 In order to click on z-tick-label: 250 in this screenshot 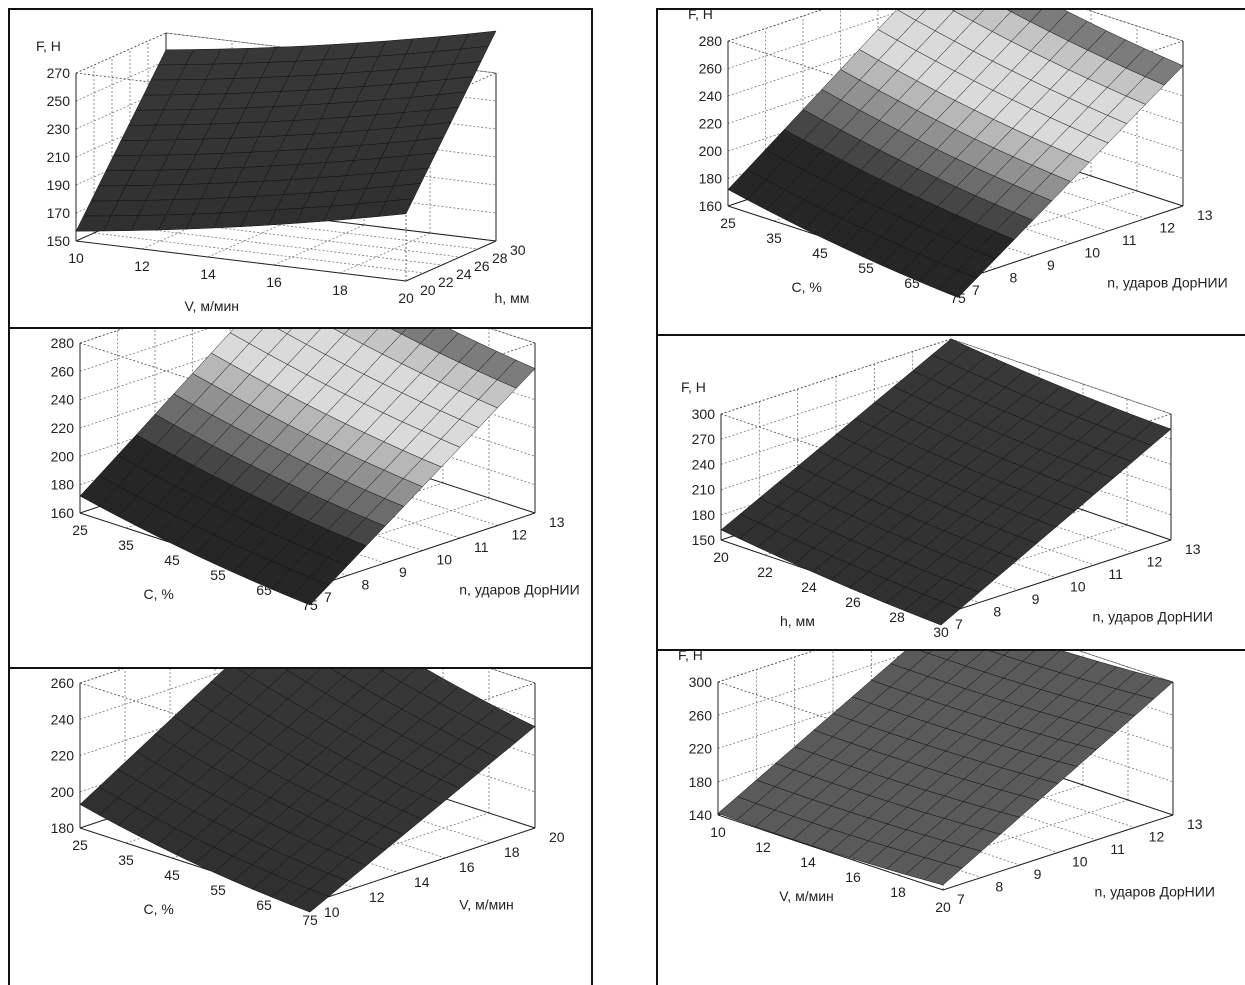, I will do `click(59, 101)`.